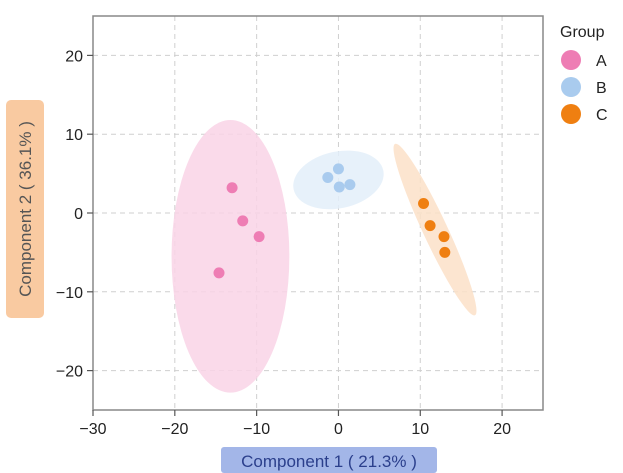 The height and width of the screenshot is (473, 623). What do you see at coordinates (601, 88) in the screenshot?
I see `legend-label-B: B` at bounding box center [601, 88].